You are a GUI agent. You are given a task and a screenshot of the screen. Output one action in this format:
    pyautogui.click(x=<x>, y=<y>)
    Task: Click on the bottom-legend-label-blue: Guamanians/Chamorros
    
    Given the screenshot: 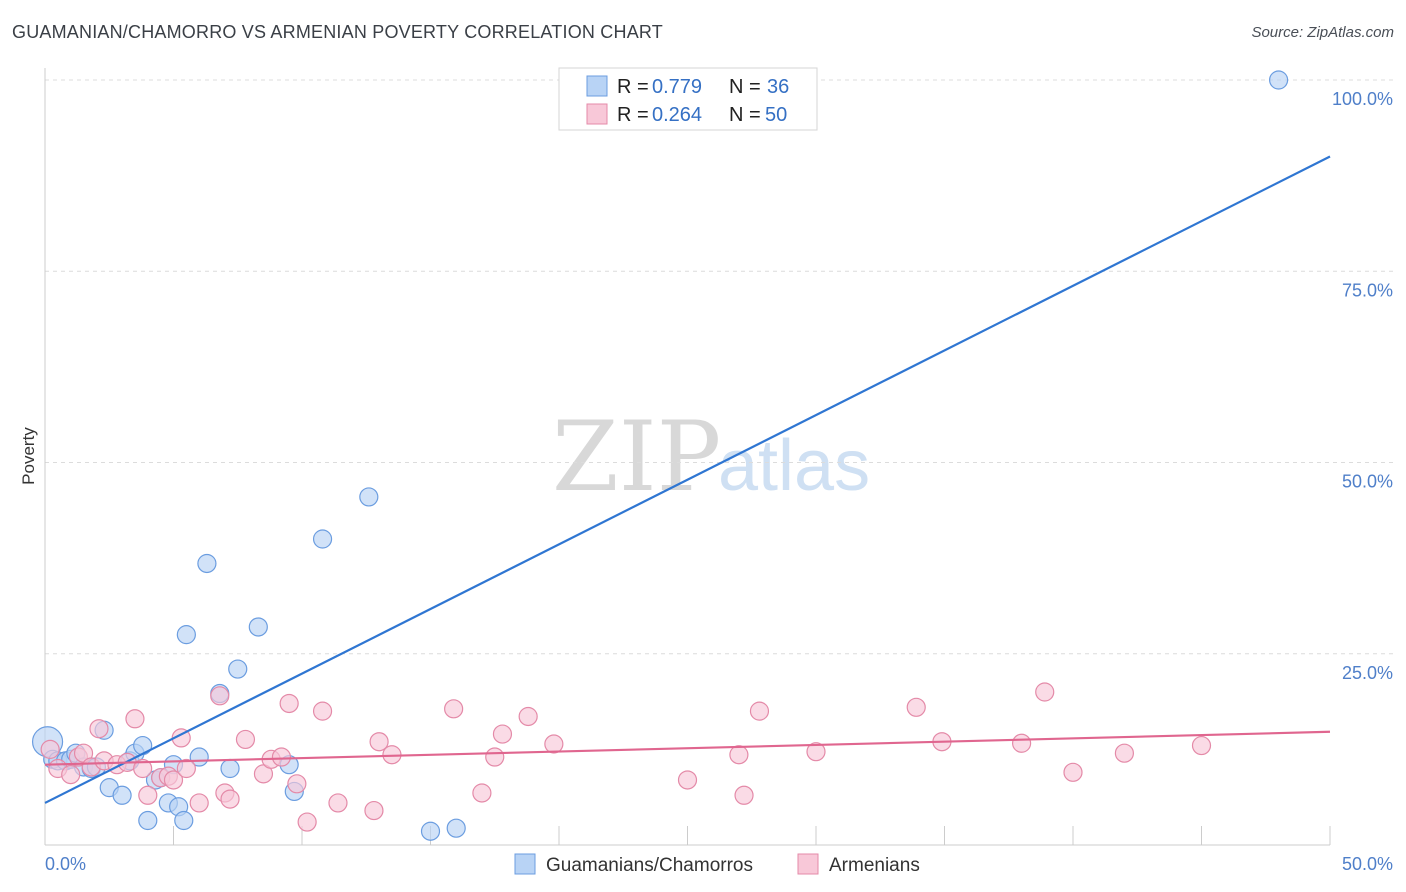 What is the action you would take?
    pyautogui.click(x=649, y=865)
    